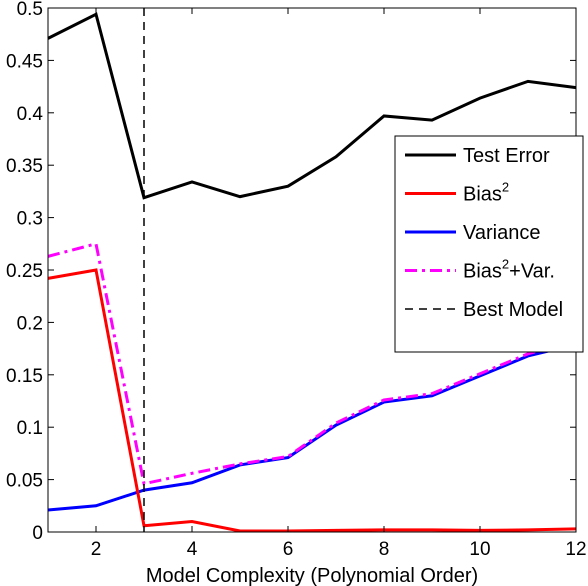 This screenshot has height=586, width=588. I want to click on y-tick-label: 0.25, so click(24, 271).